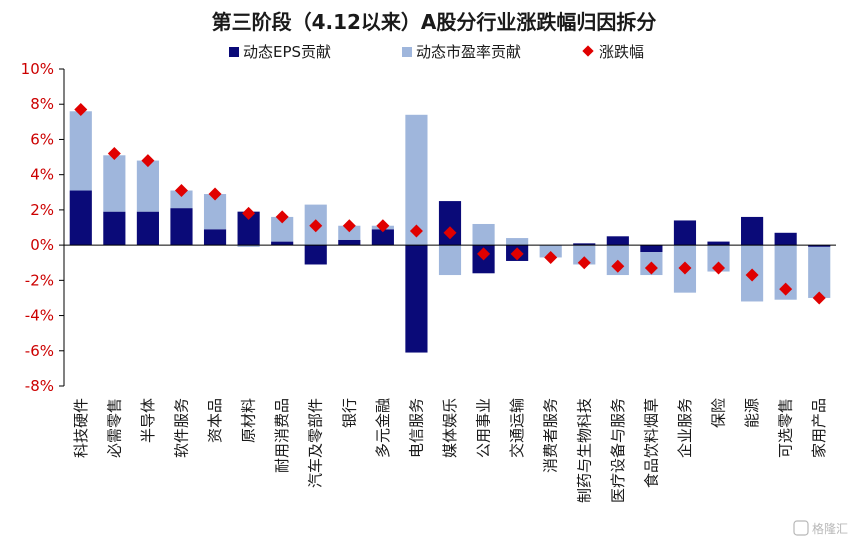  I want to click on x-tick-label: 消费者服务, so click(551, 435).